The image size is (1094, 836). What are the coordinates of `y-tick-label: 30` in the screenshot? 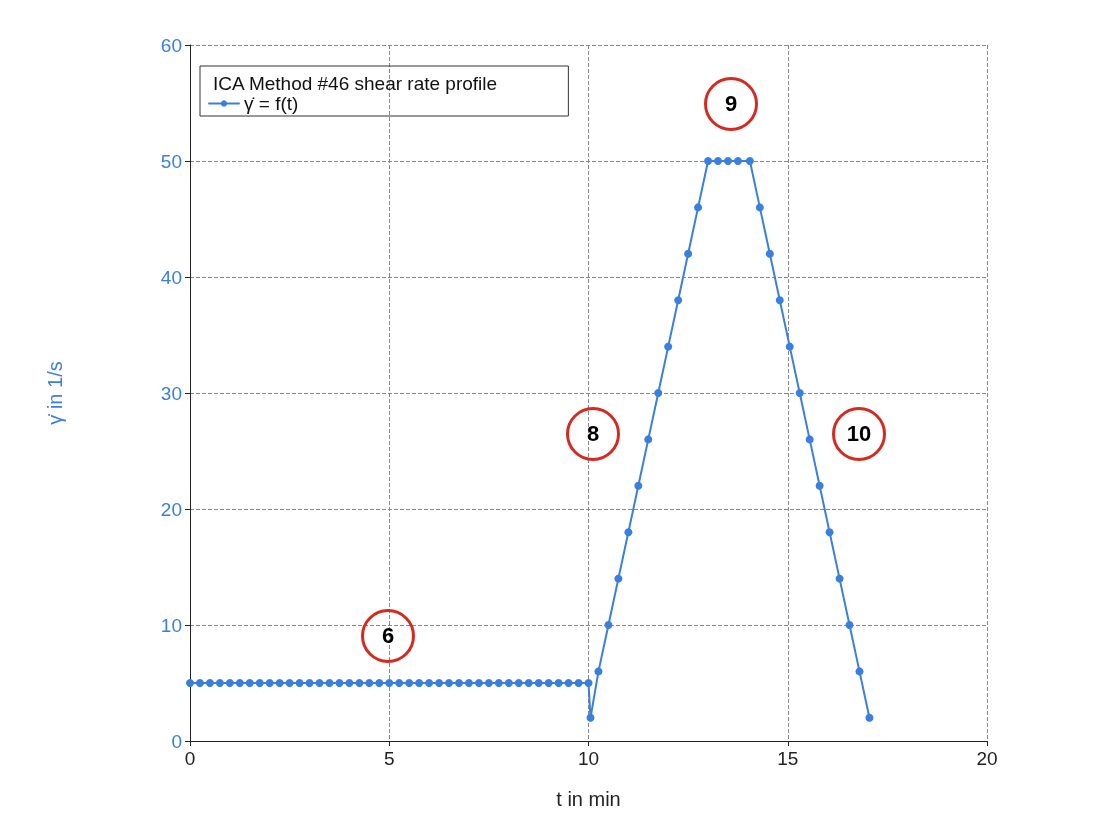 It's located at (171, 393).